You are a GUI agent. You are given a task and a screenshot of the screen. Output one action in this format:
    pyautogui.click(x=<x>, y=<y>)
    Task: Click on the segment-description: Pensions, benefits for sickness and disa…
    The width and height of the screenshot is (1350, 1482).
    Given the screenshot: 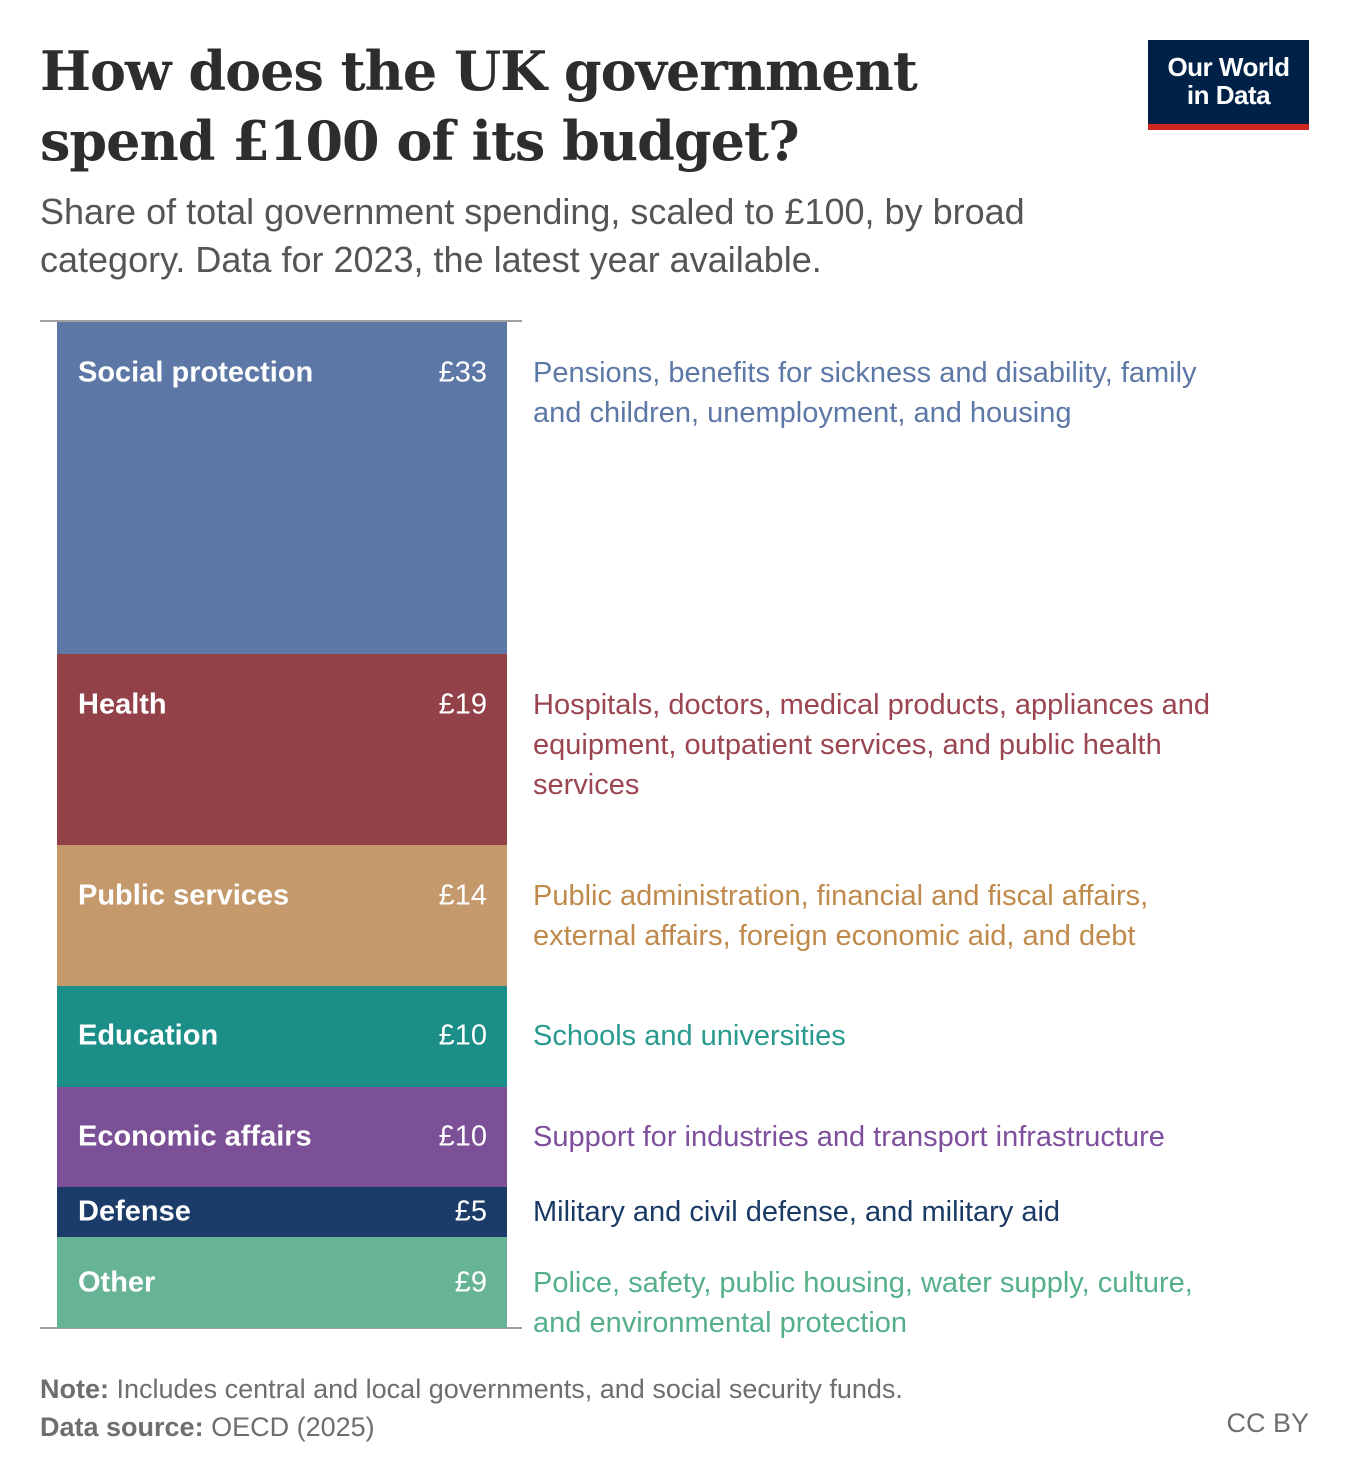 What is the action you would take?
    pyautogui.click(x=865, y=393)
    